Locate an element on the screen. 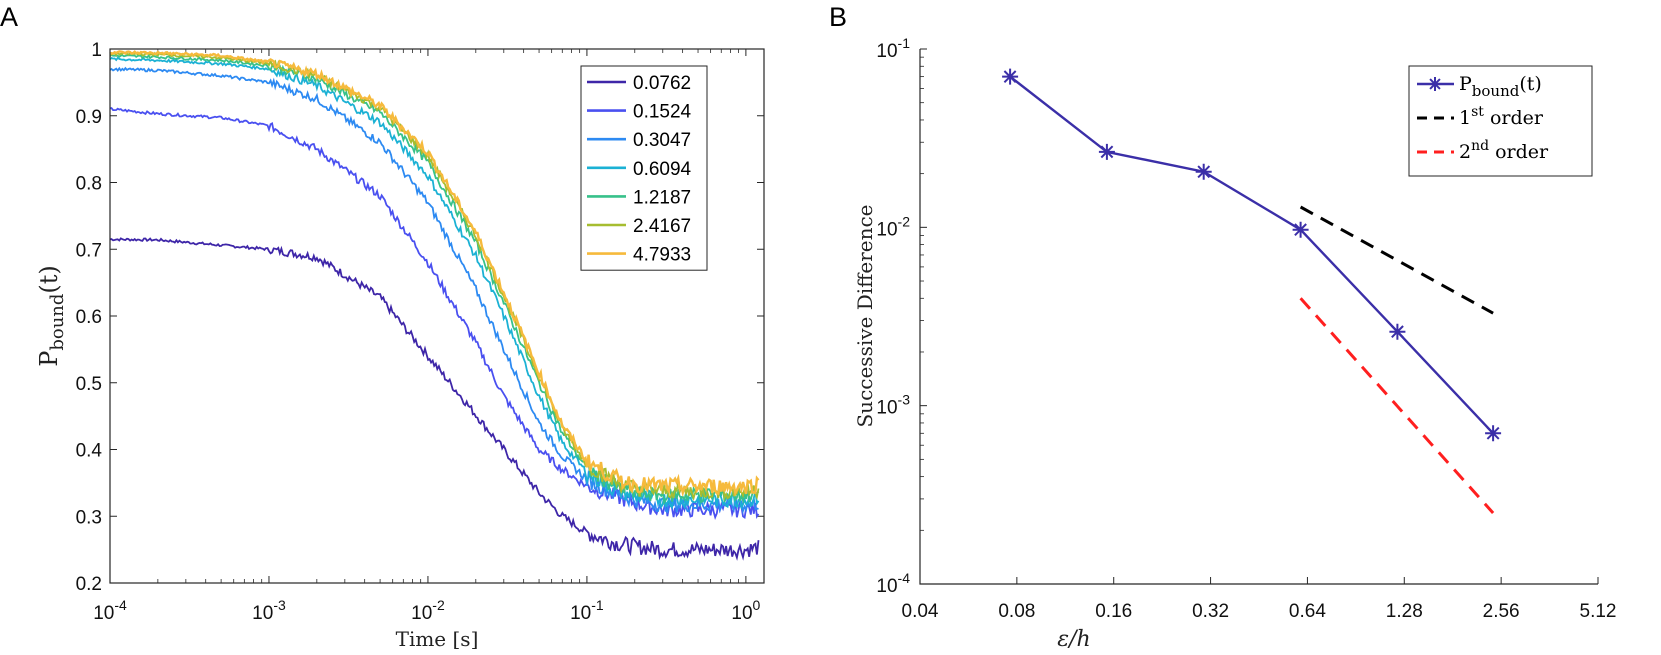 The width and height of the screenshot is (1661, 655). chart-a-x-axis-label: Time [s] is located at coordinates (437, 639).